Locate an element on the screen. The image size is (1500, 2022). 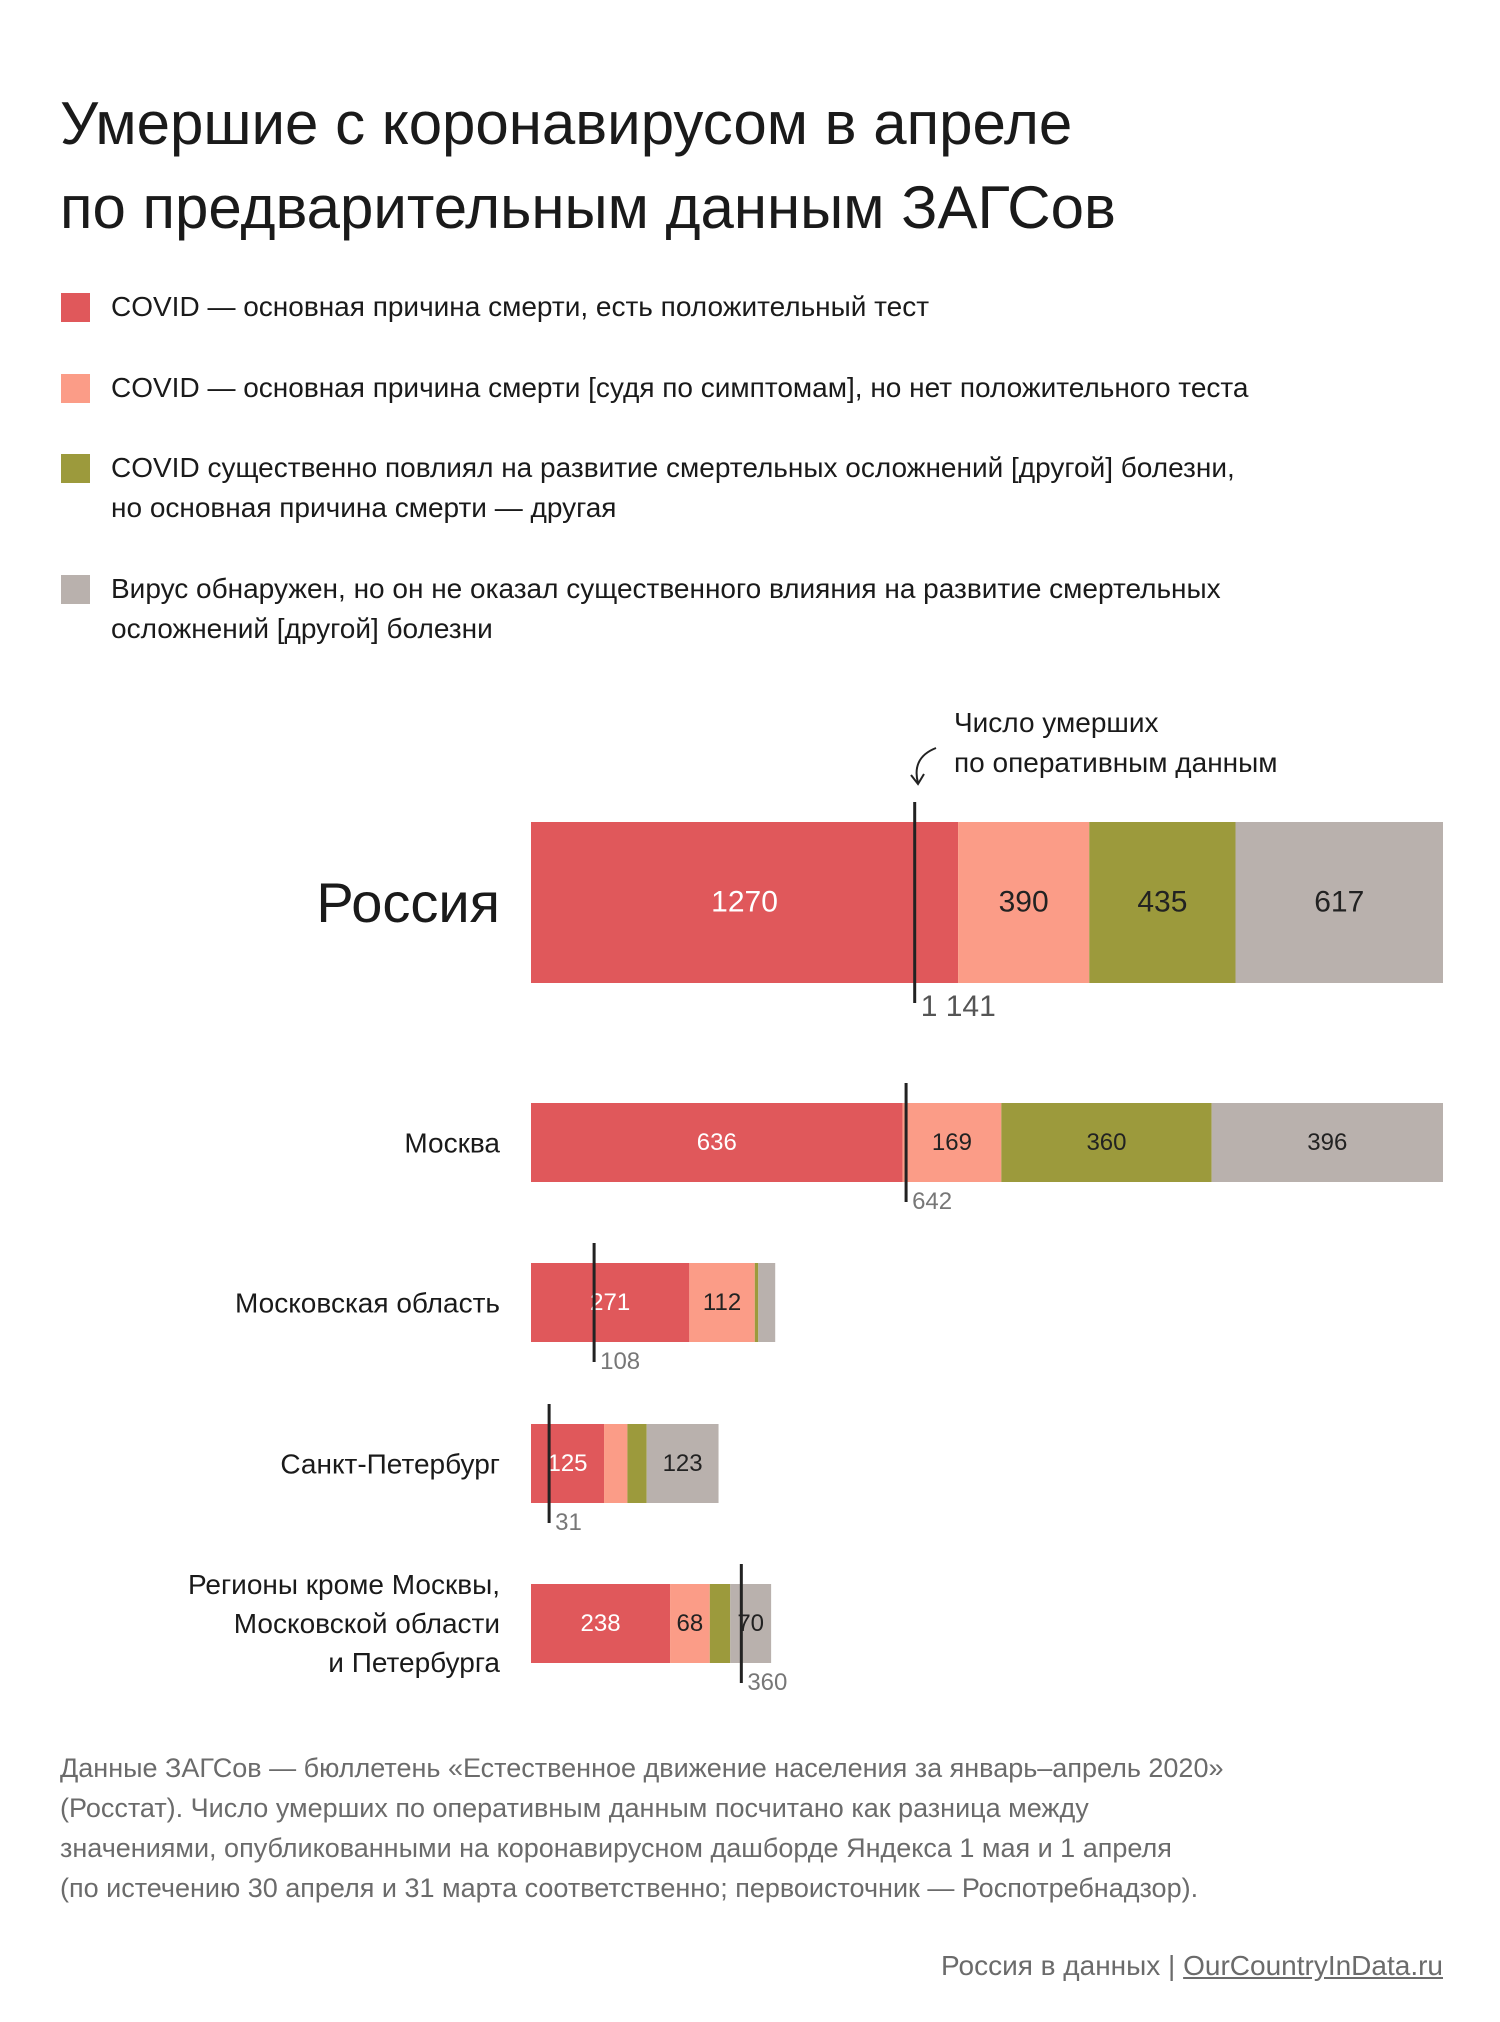
value-label: 617 is located at coordinates (1339, 901).